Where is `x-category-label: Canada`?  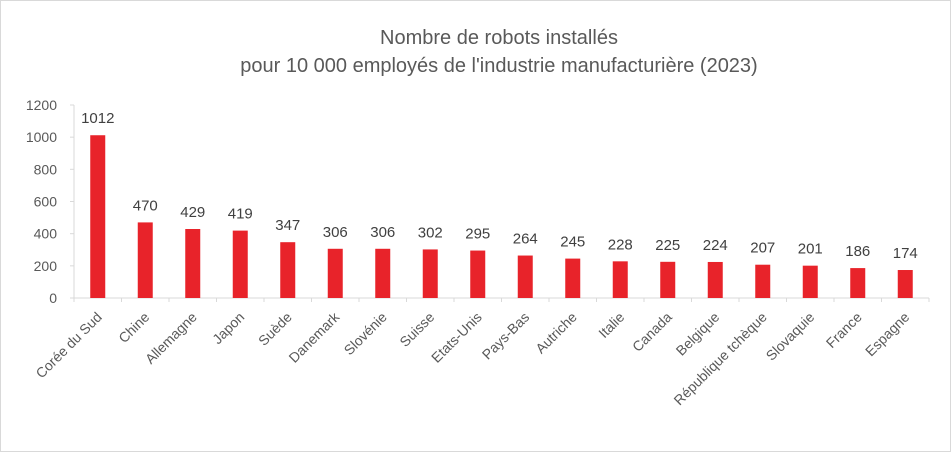 x-category-label: Canada is located at coordinates (652, 332).